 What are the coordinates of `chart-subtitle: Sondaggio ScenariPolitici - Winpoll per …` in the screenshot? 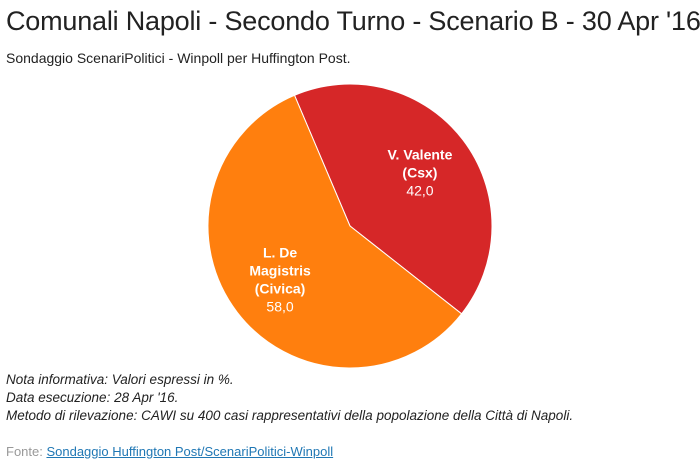 It's located at (178, 58).